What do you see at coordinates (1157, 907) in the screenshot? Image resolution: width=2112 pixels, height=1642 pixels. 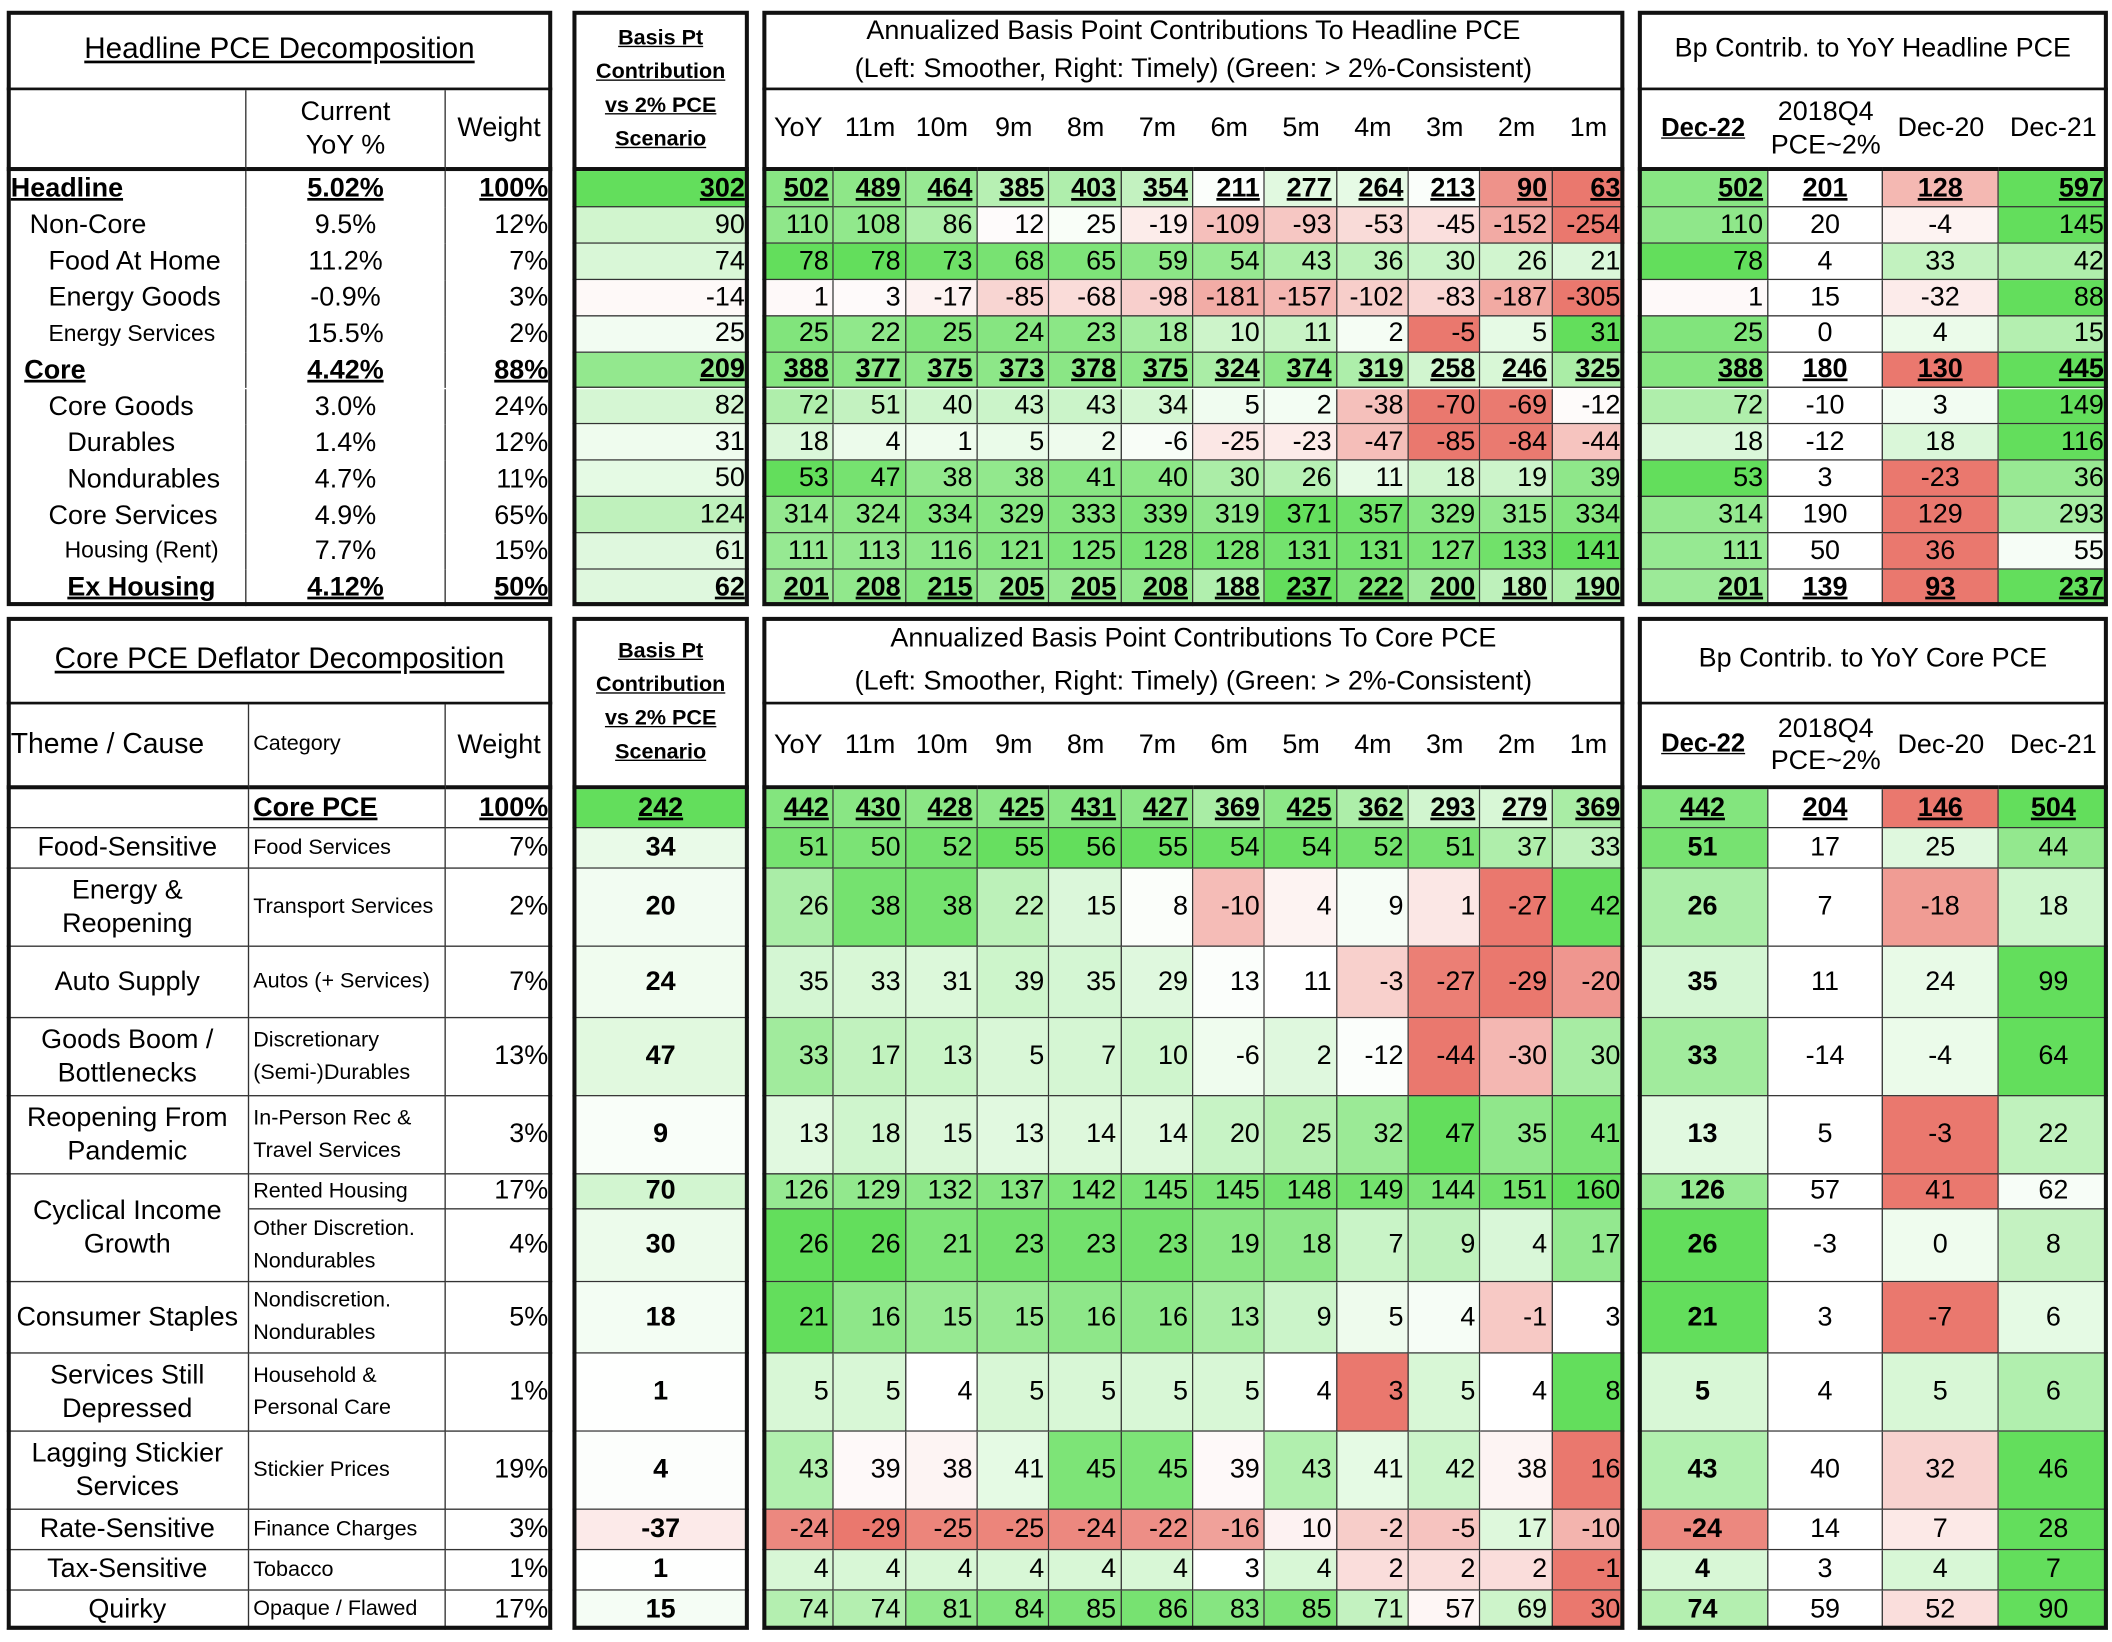 I see `contribution-cell: 8` at bounding box center [1157, 907].